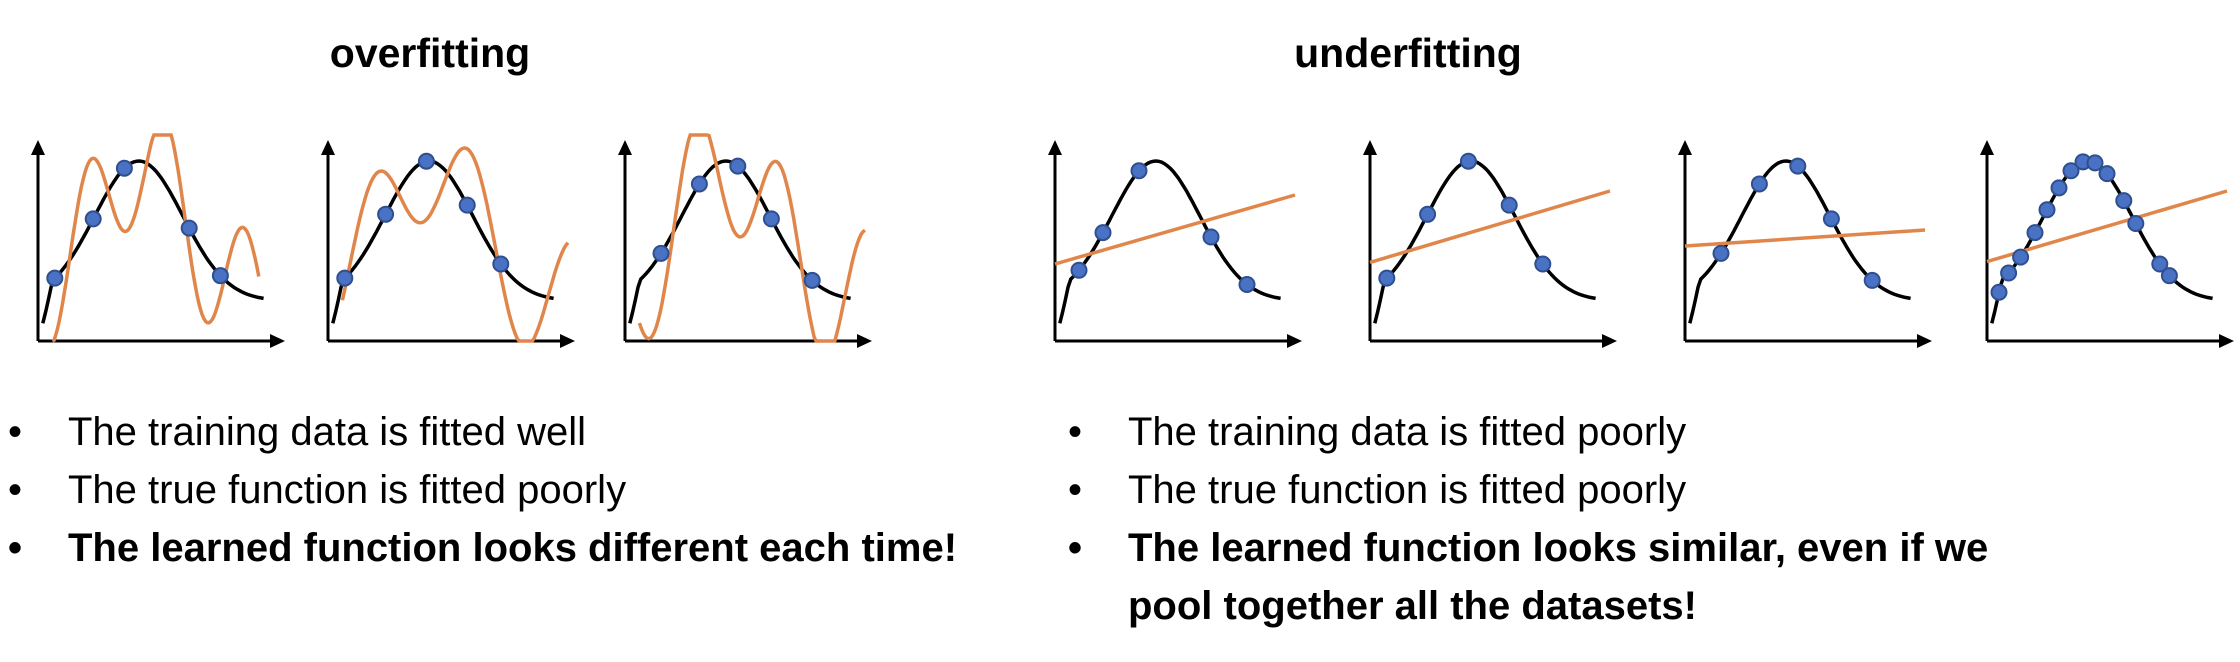  I want to click on overfitting-title: overfitting, so click(430, 53).